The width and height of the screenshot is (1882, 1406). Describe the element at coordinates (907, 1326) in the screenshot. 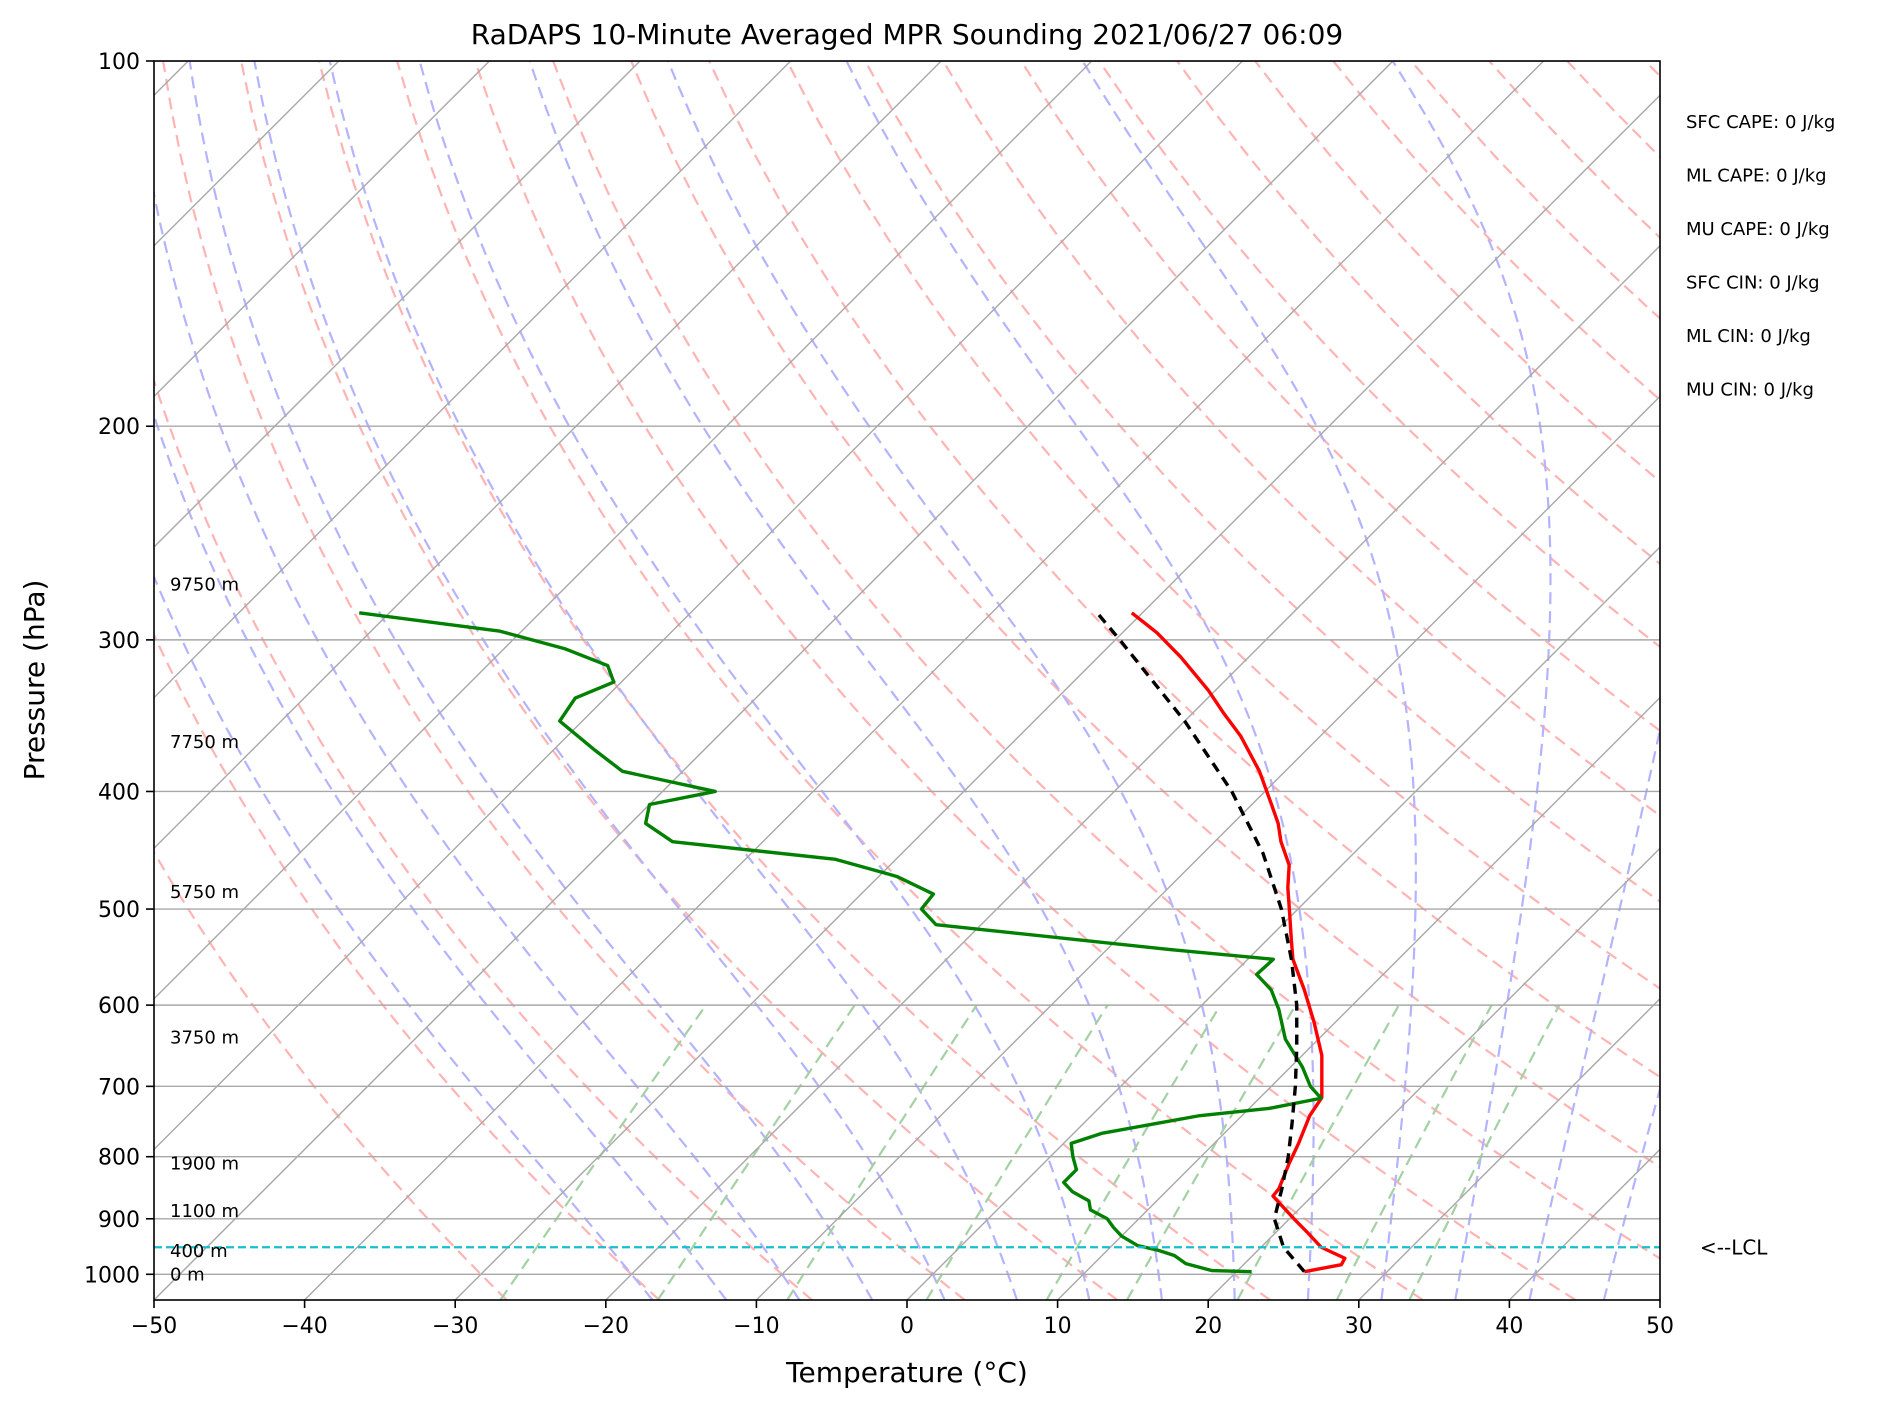

I see `x-tick-label: 0` at that location.